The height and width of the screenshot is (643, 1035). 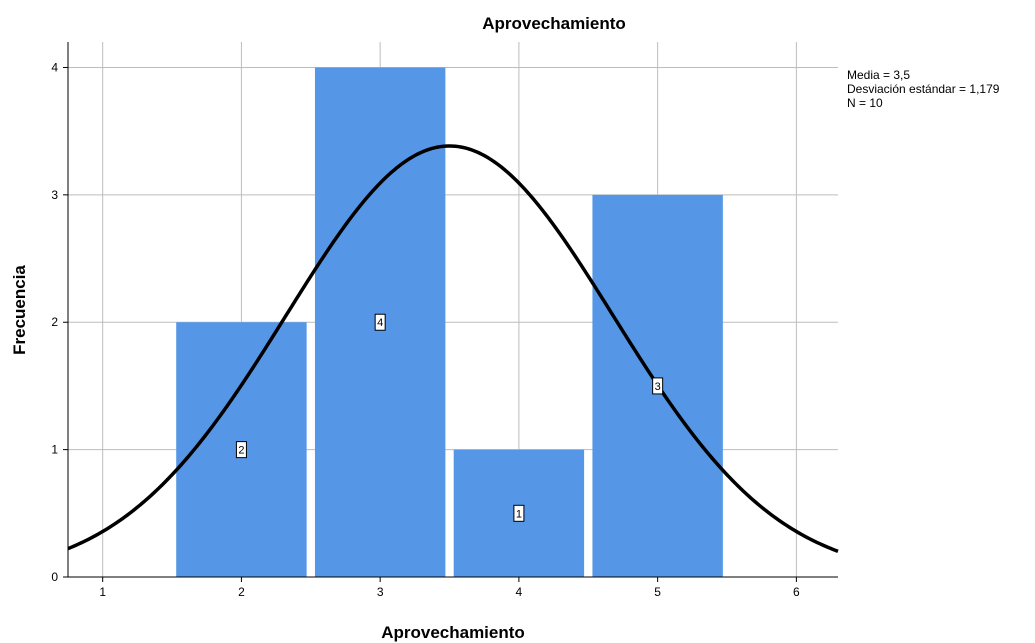 I want to click on x-tick-label: 1, so click(x=102, y=592).